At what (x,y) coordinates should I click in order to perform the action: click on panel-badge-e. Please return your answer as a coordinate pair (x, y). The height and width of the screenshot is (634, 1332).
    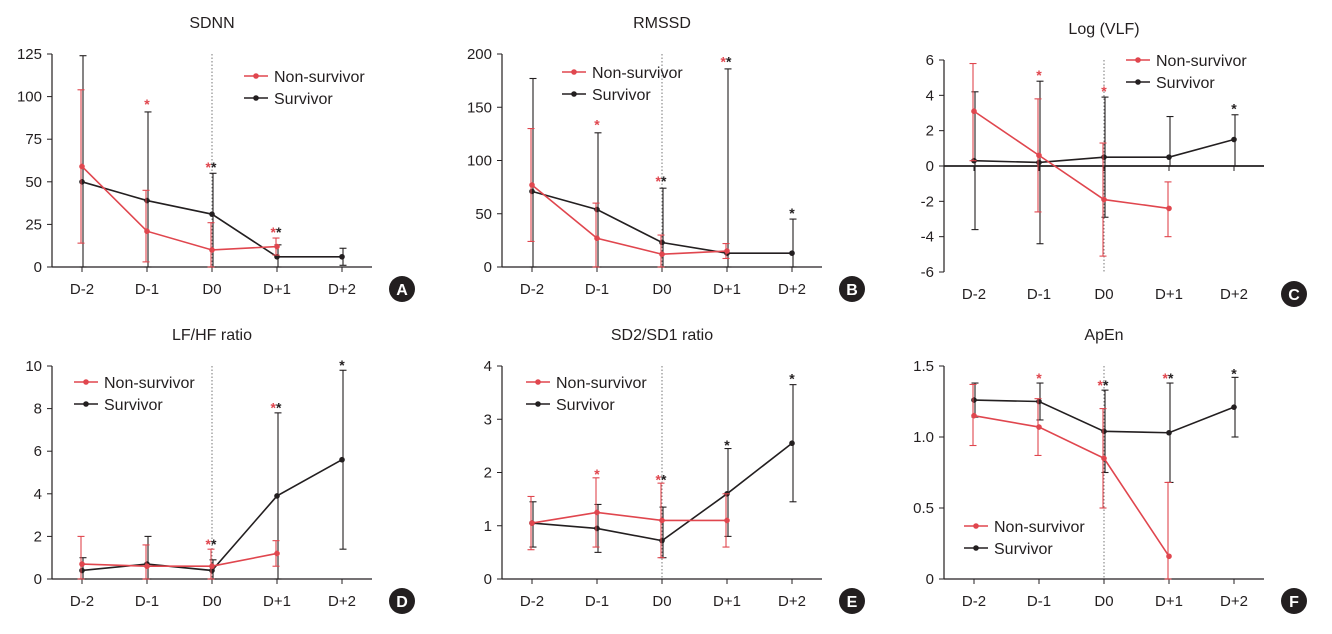
    Looking at the image, I should click on (852, 601).